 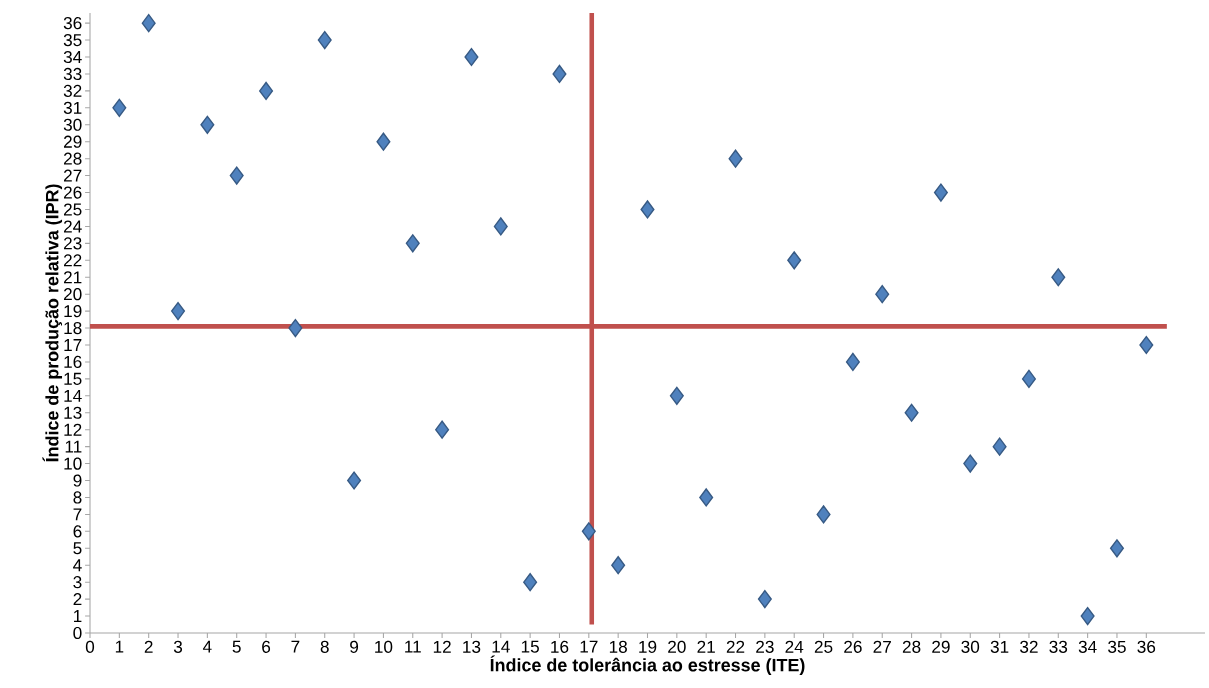 I want to click on x-tick-label: 16, so click(x=560, y=646).